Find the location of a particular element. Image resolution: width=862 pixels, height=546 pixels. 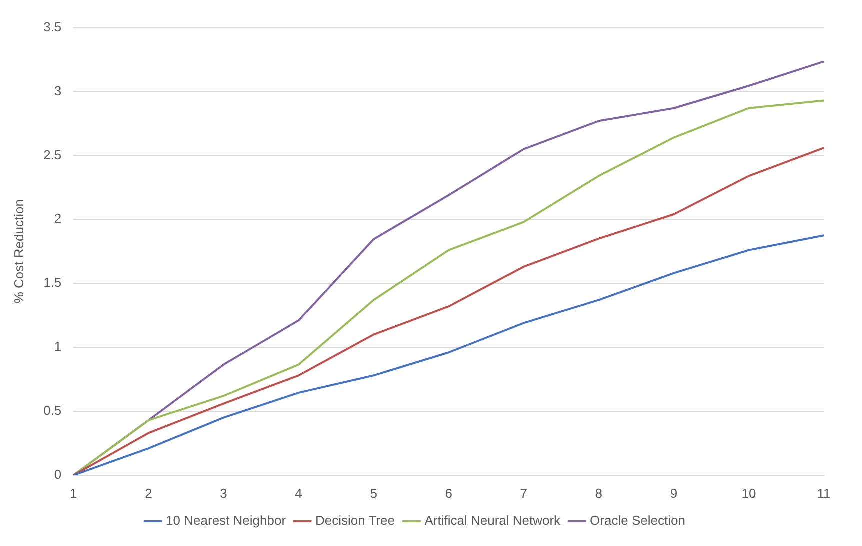

y-tick-label: 0 is located at coordinates (58, 474).